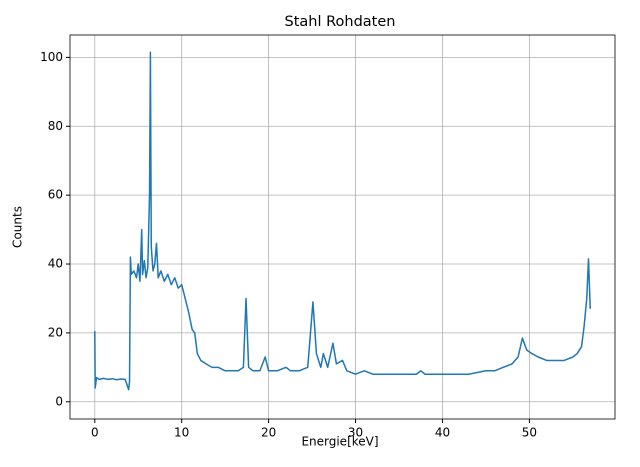 The image size is (640, 467). I want to click on y-tick-label: 60, so click(55, 195).